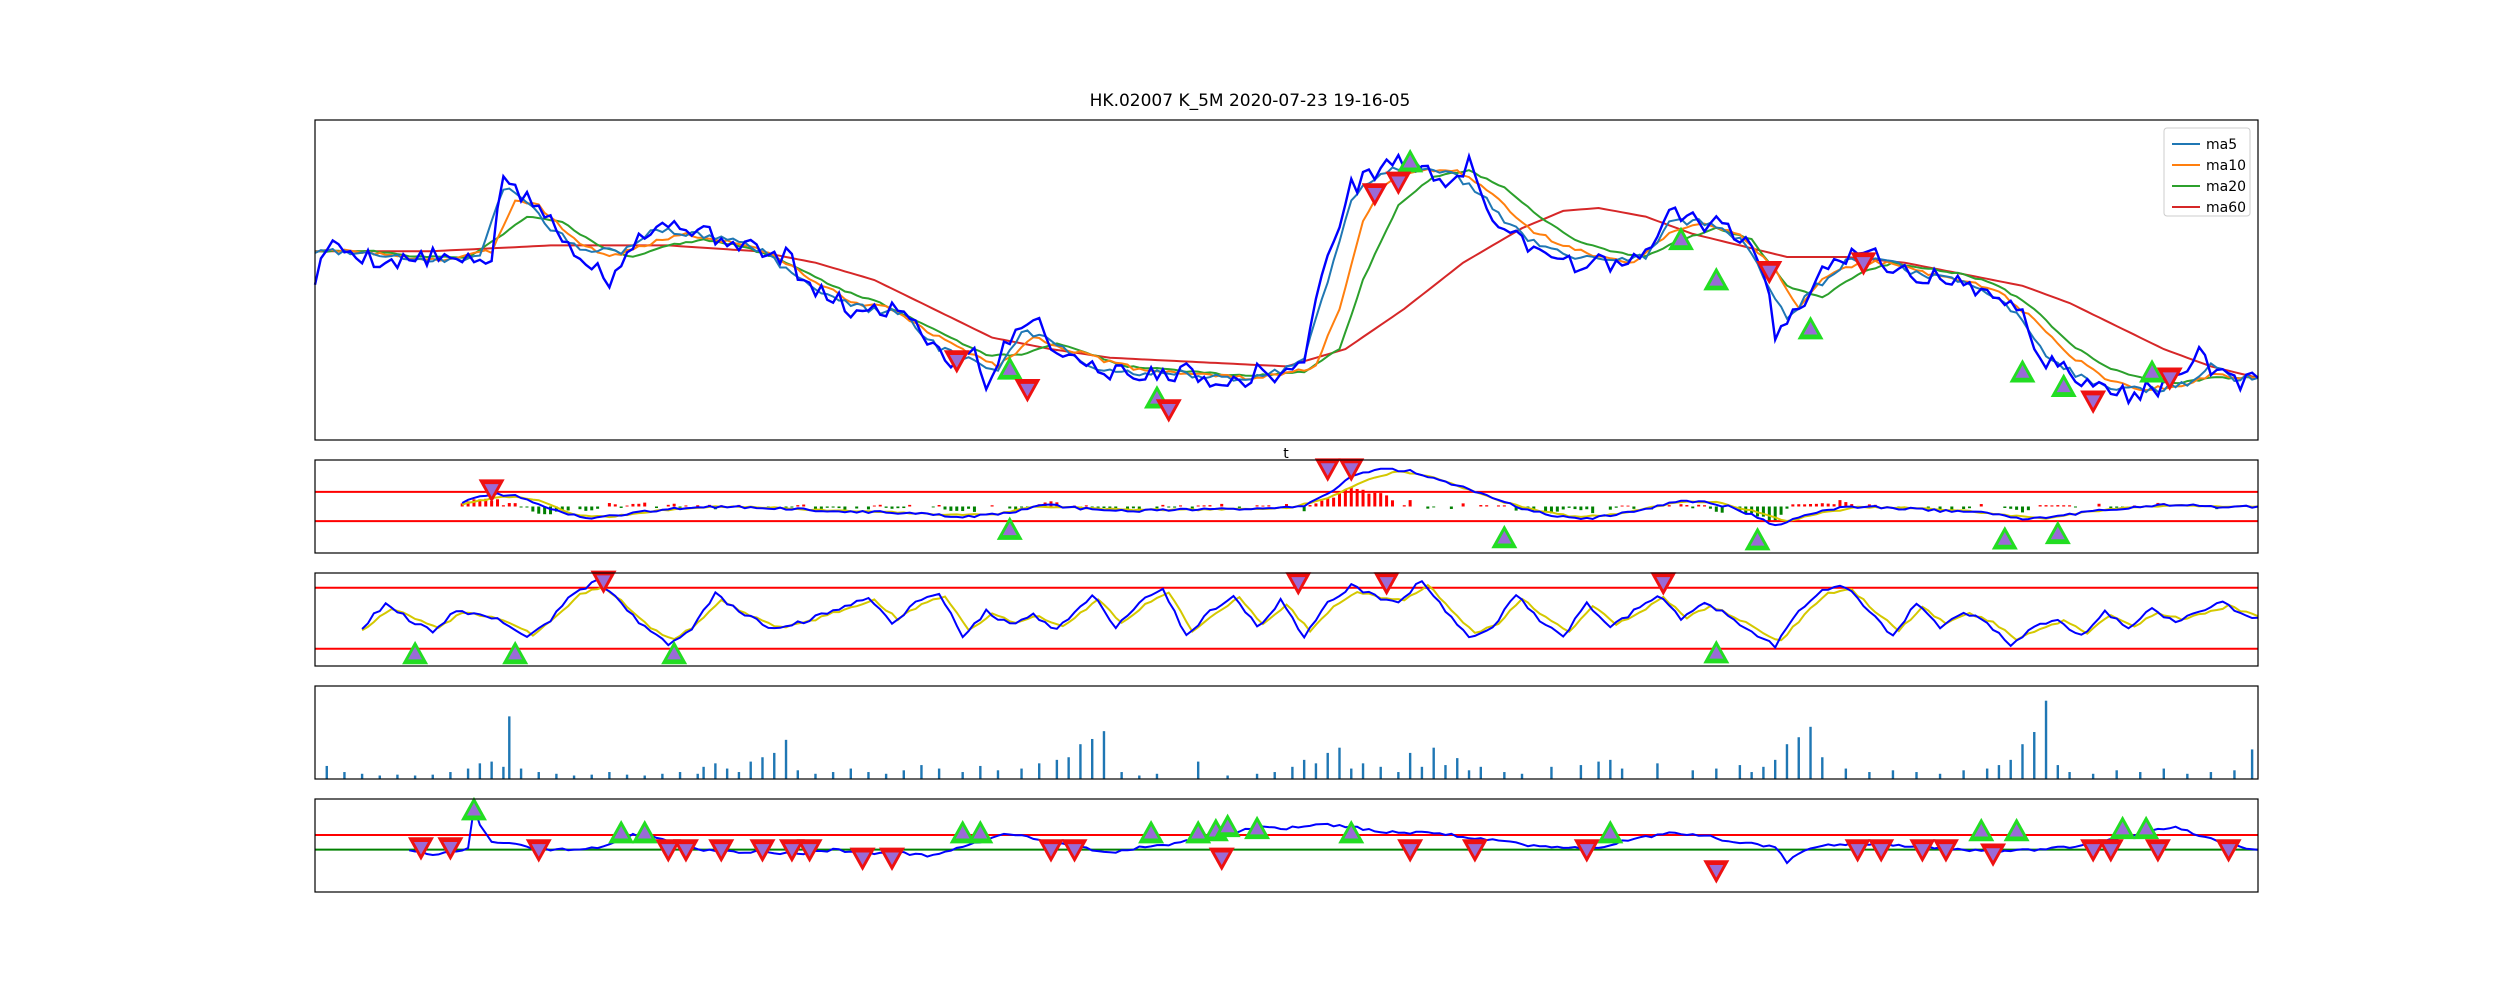  Describe the element at coordinates (1310, 612) in the screenshot. I see `kdj-slow-line` at that location.